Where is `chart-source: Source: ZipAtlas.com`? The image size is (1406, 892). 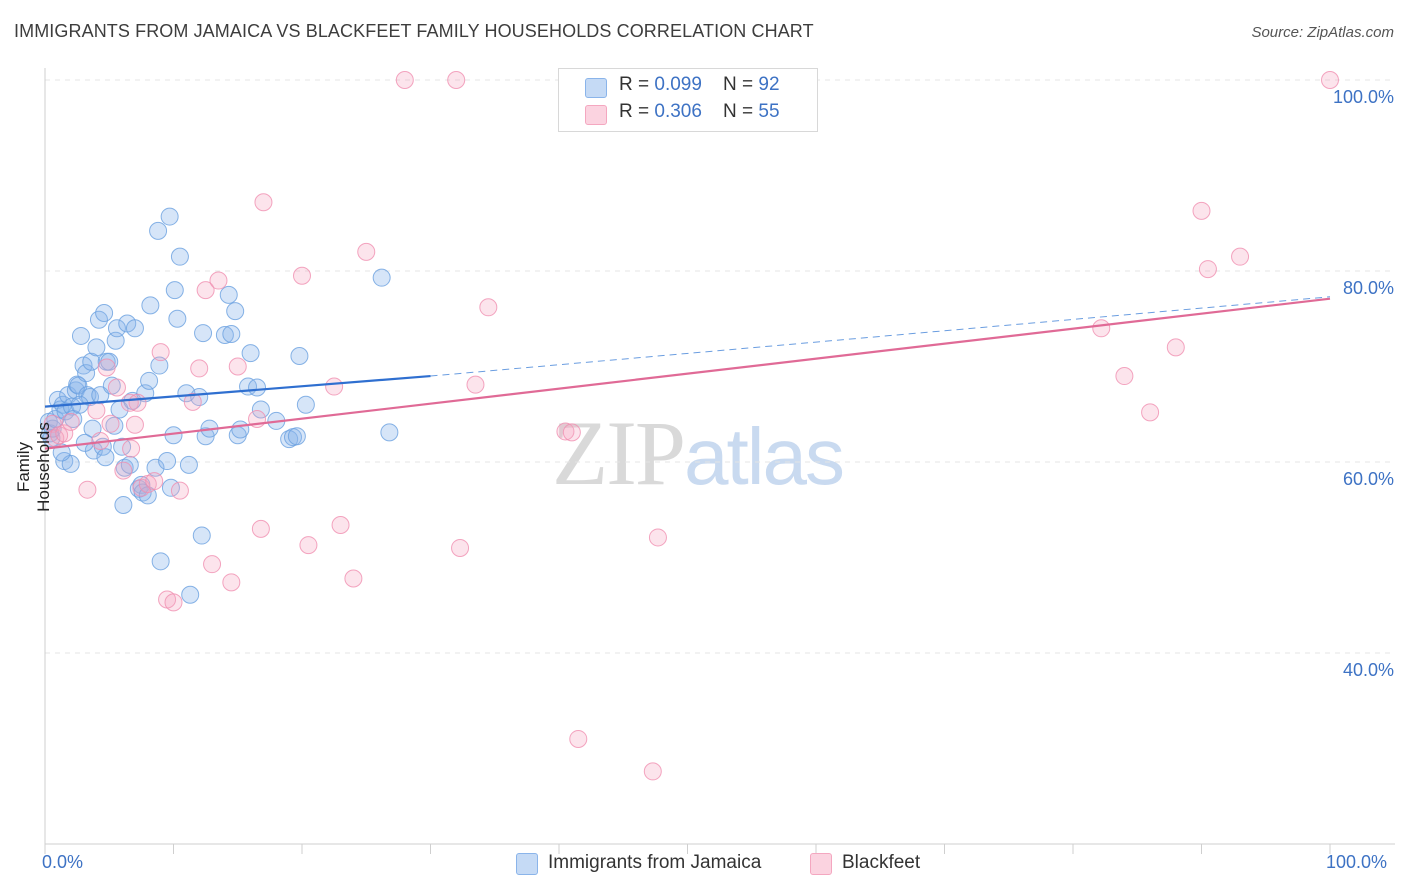
chart-source: Source: ZipAtlas.com is located at coordinates (1322, 32).